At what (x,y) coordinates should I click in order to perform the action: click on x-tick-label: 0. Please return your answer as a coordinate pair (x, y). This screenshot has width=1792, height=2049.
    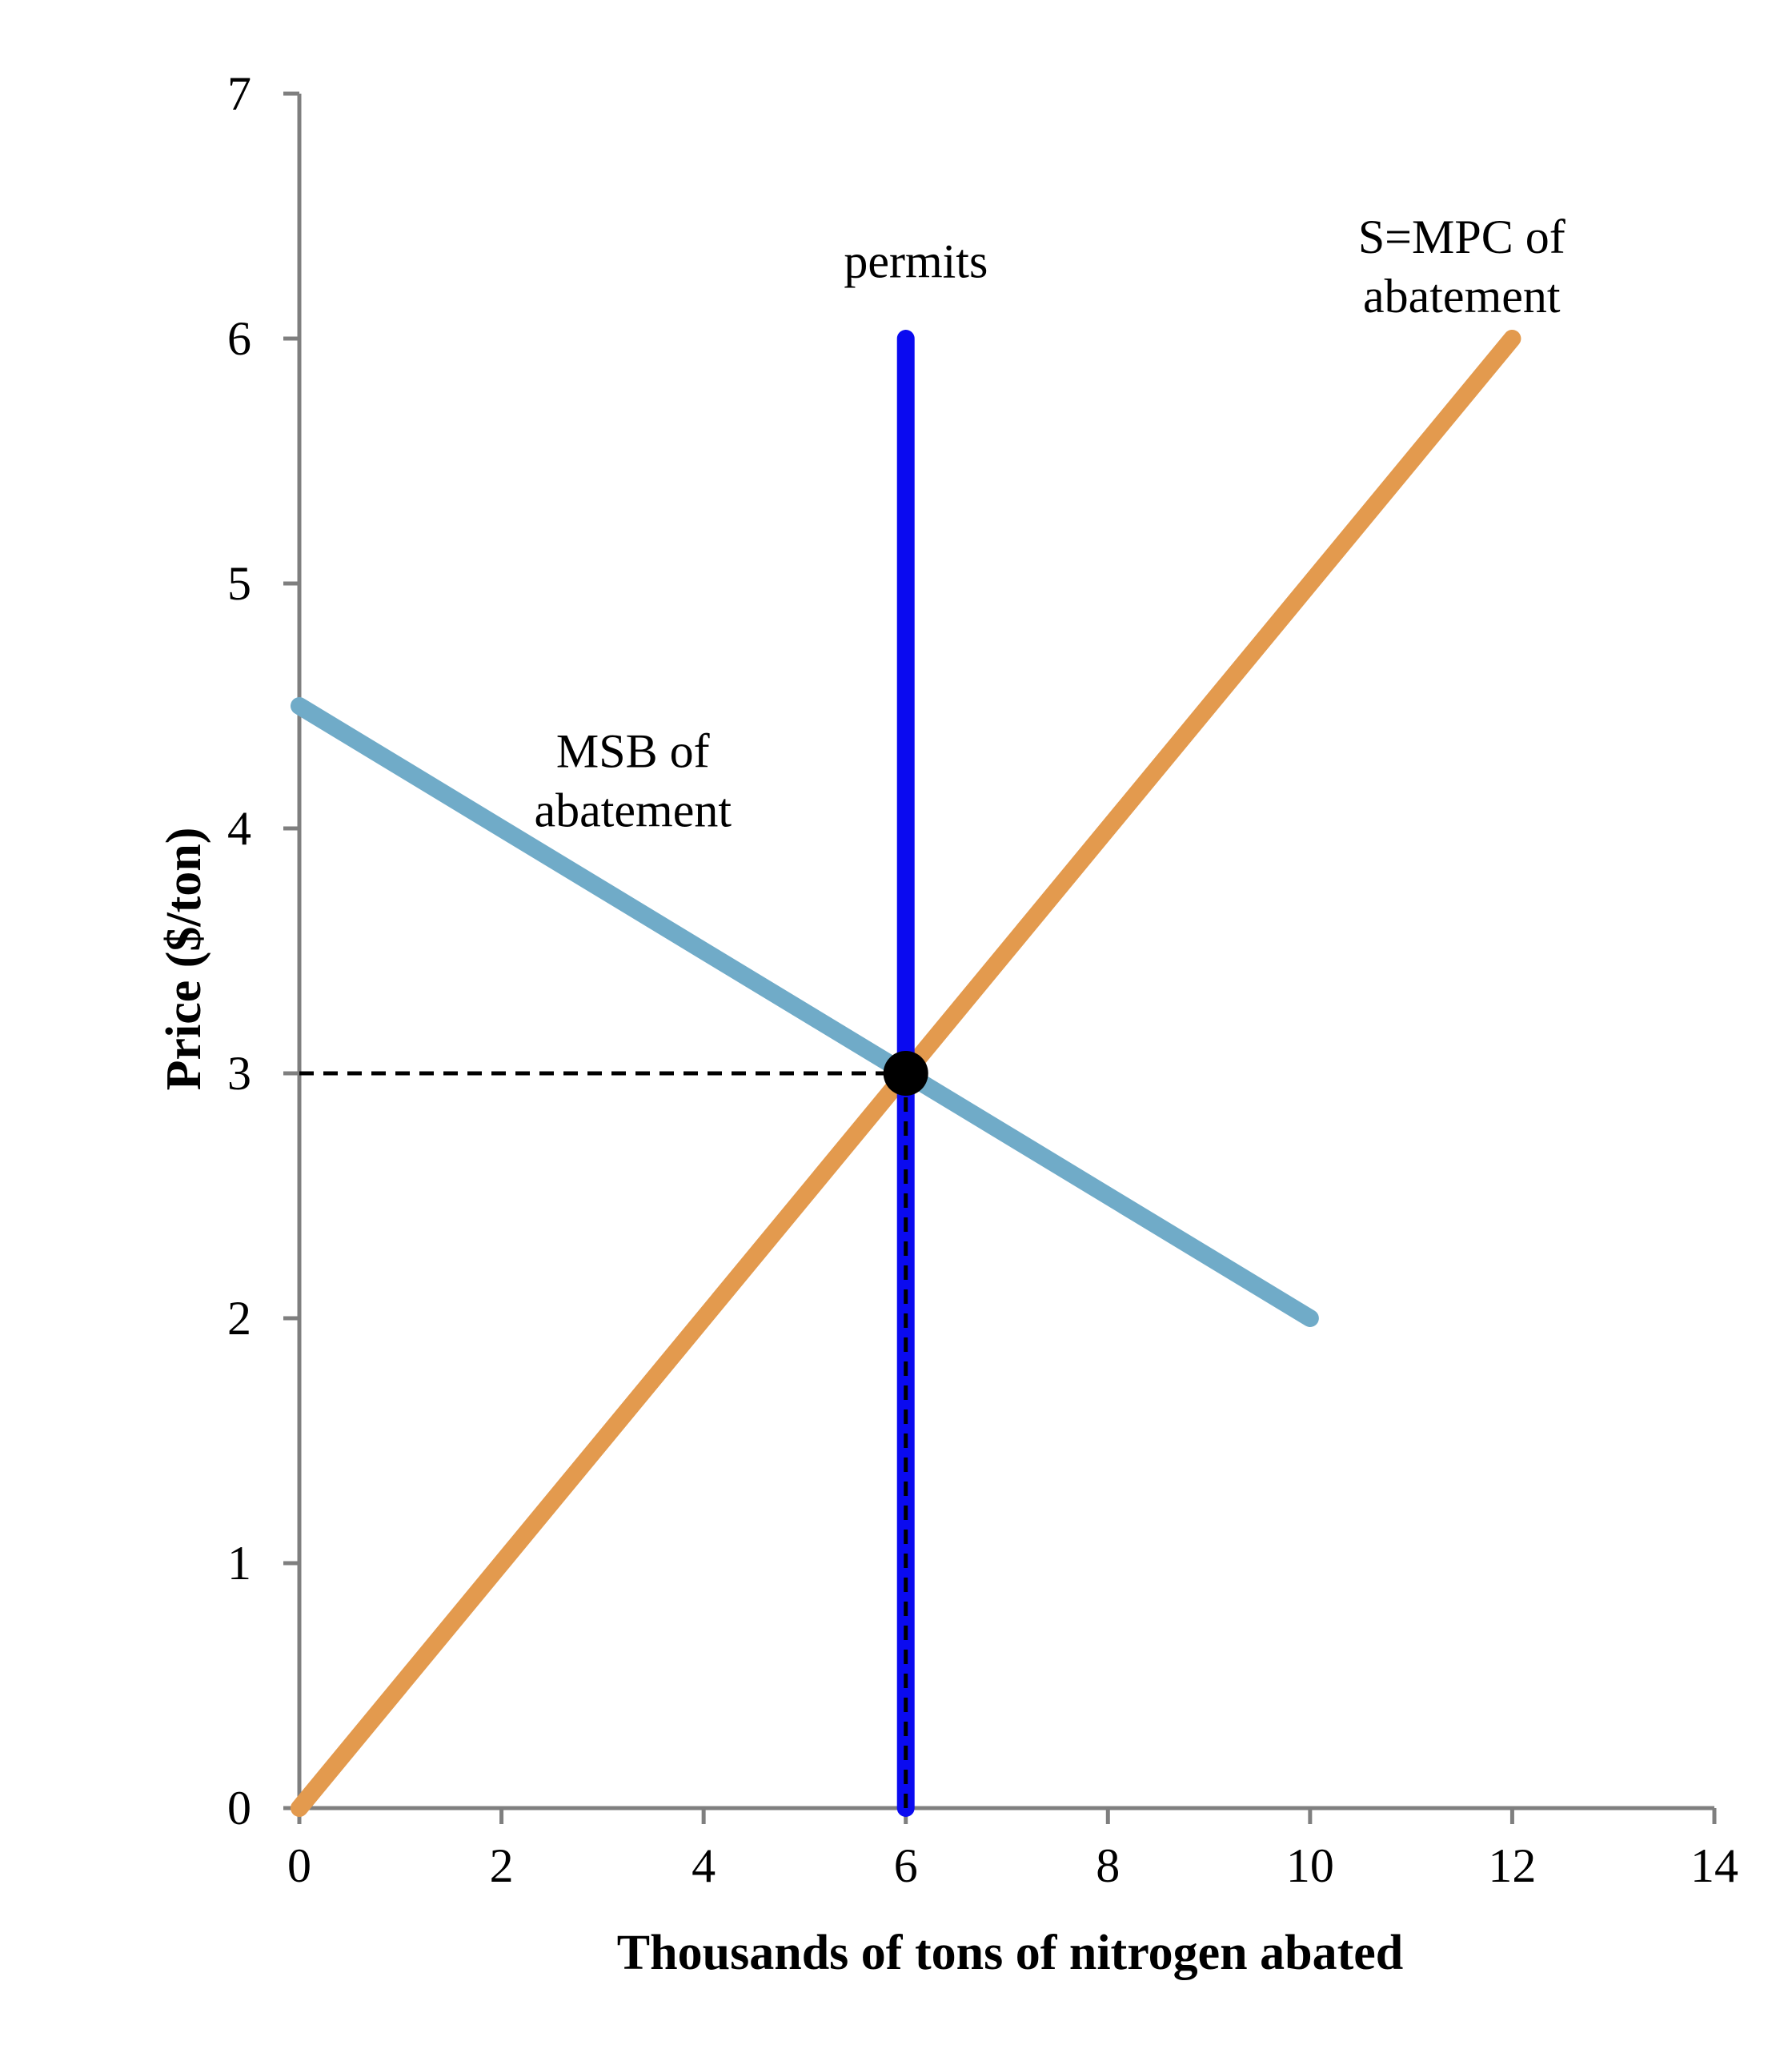
    Looking at the image, I should click on (299, 1865).